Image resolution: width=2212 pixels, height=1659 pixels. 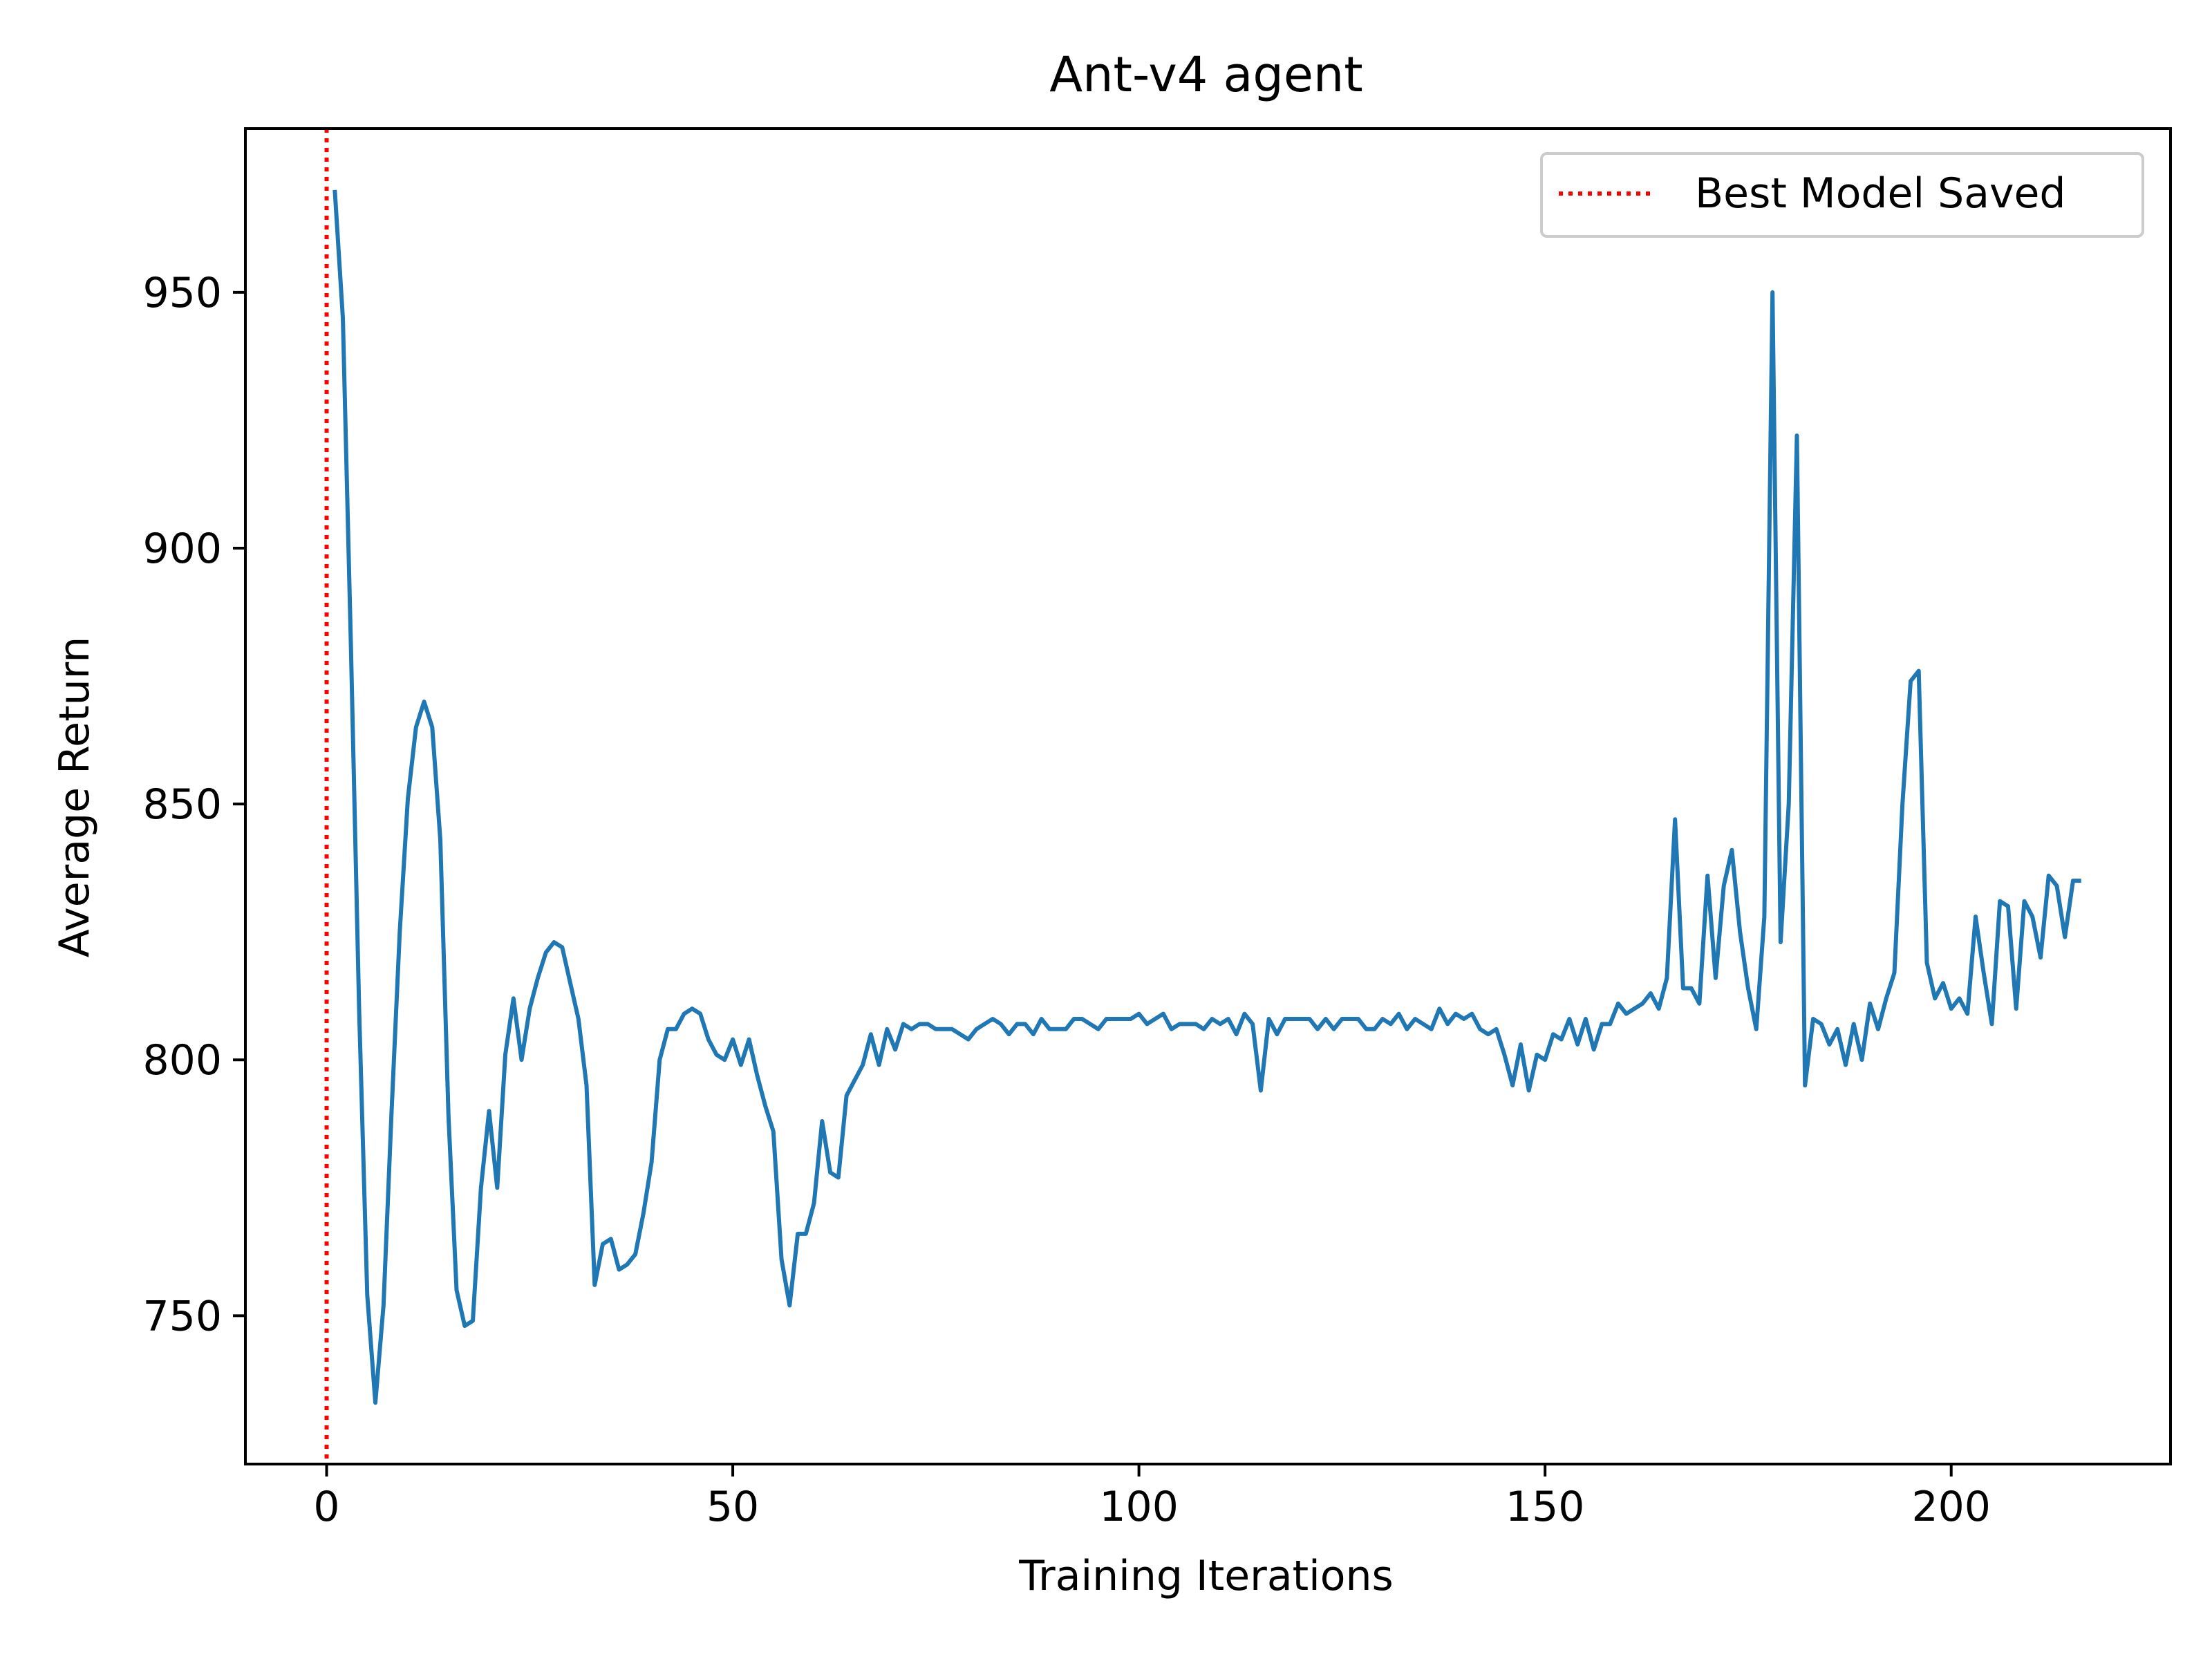 What do you see at coordinates (1545, 1507) in the screenshot?
I see `x-tick-label: 150` at bounding box center [1545, 1507].